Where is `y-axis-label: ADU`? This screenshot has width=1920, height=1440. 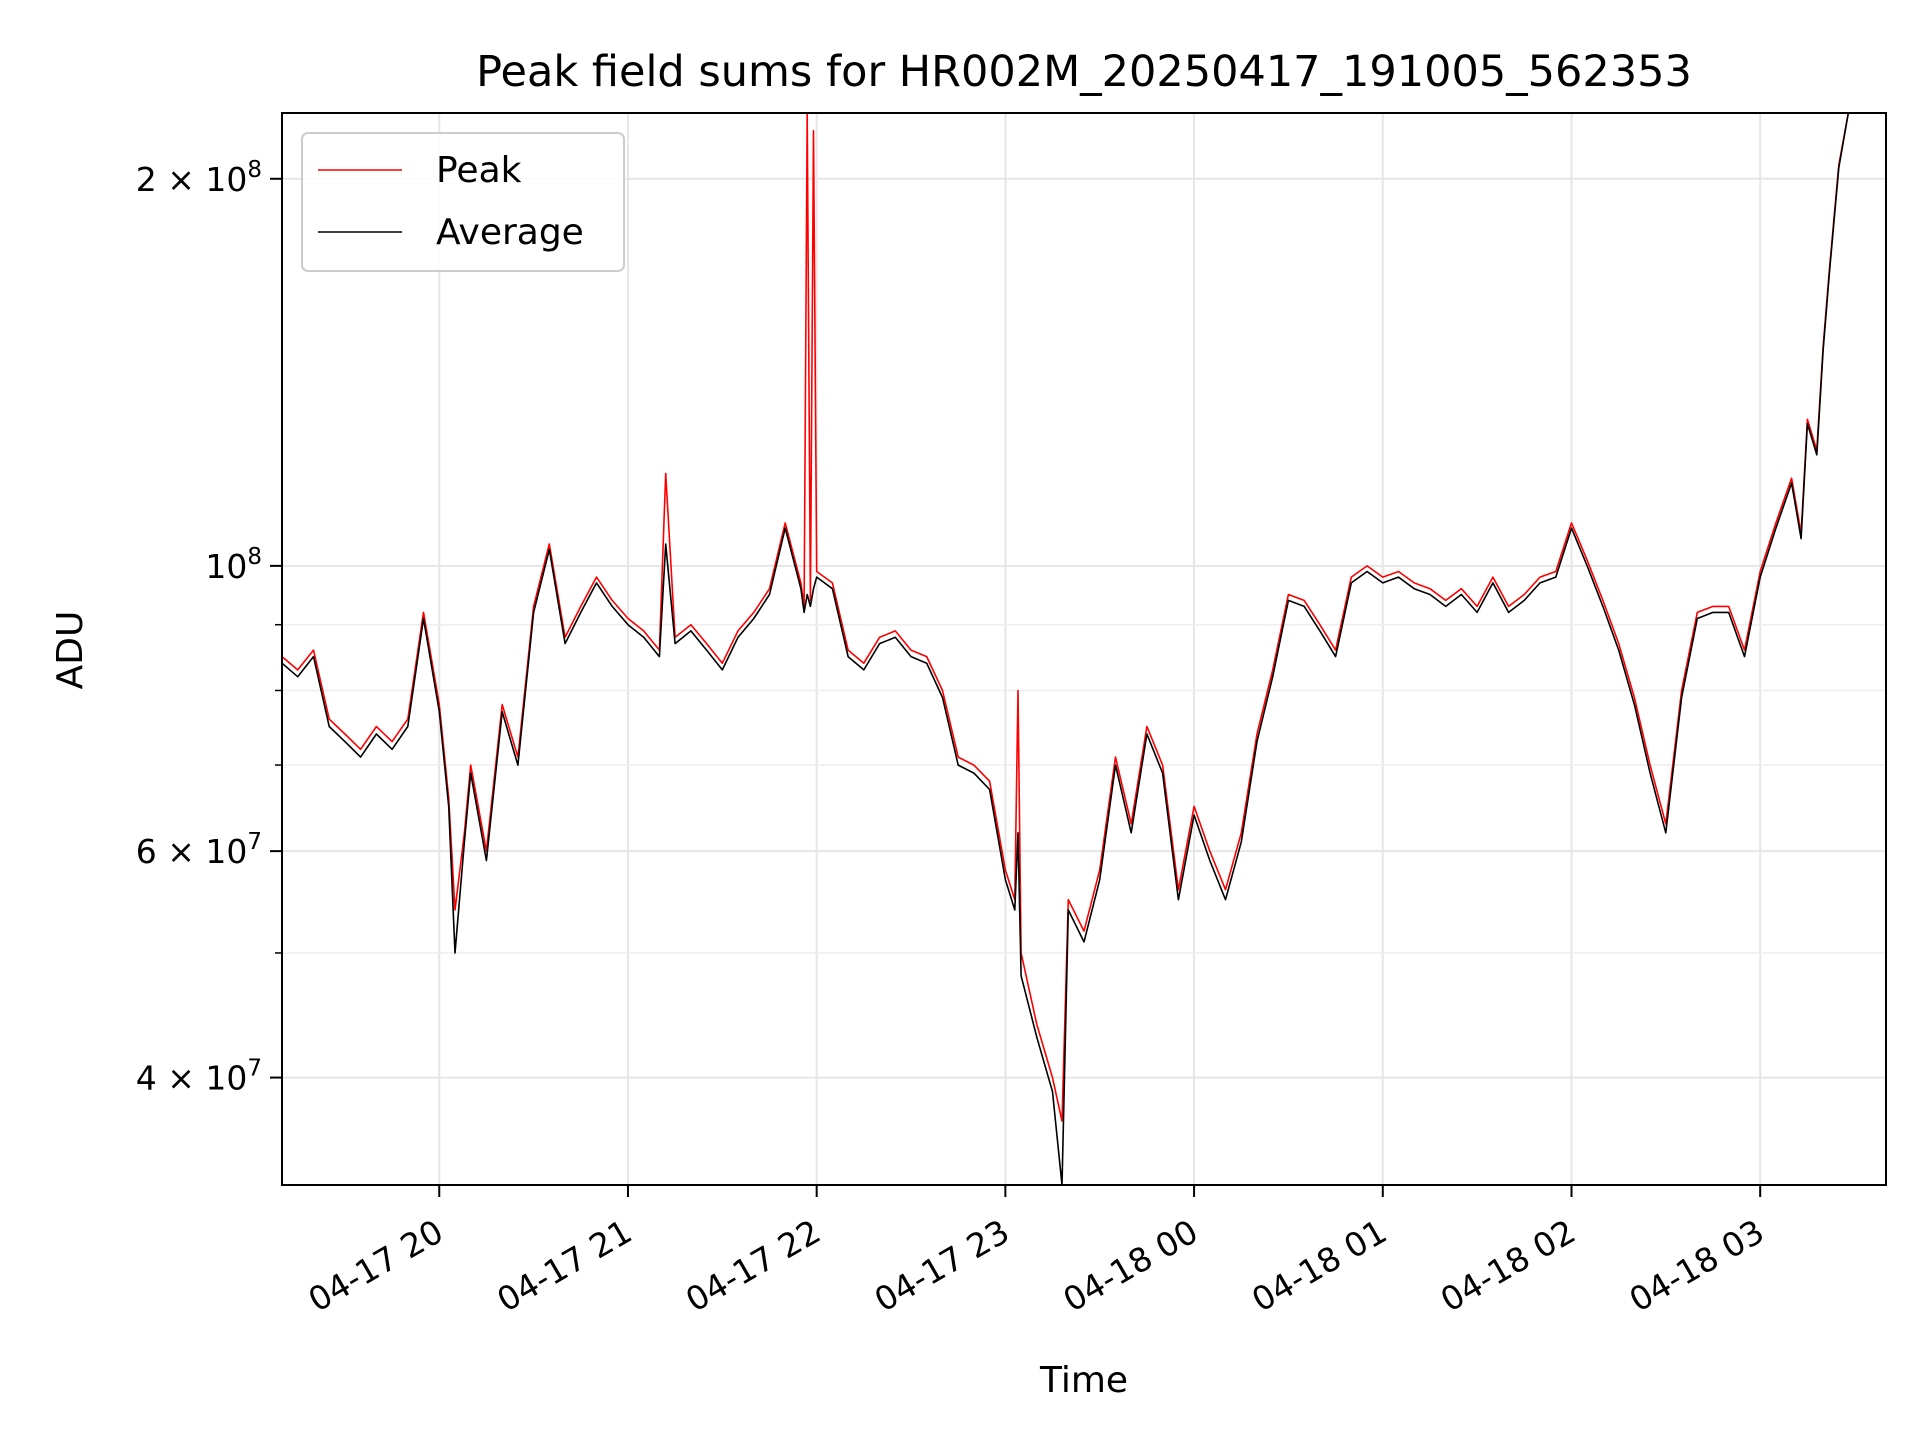
y-axis-label: ADU is located at coordinates (70, 650).